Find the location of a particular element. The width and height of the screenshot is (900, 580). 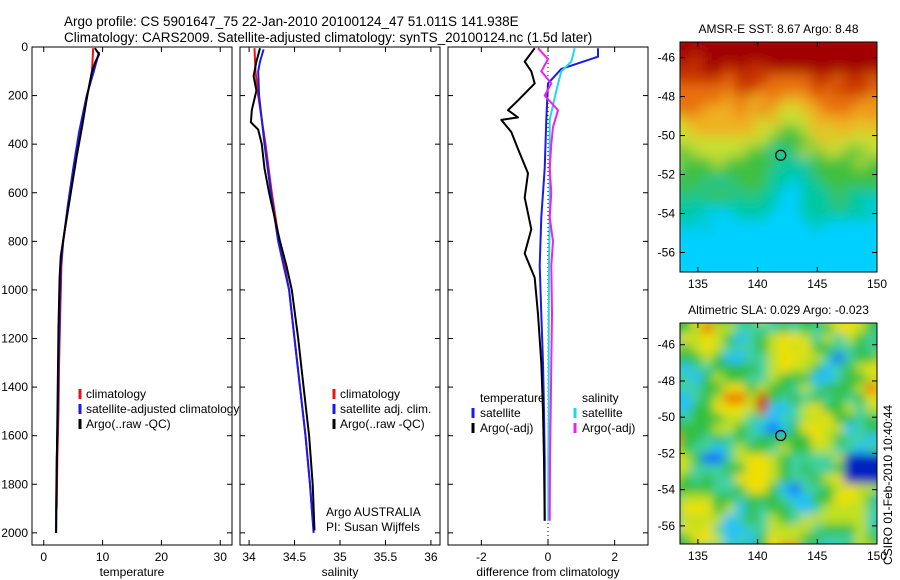

float-annotation: Argo AUSTRALIA is located at coordinates (373, 512).